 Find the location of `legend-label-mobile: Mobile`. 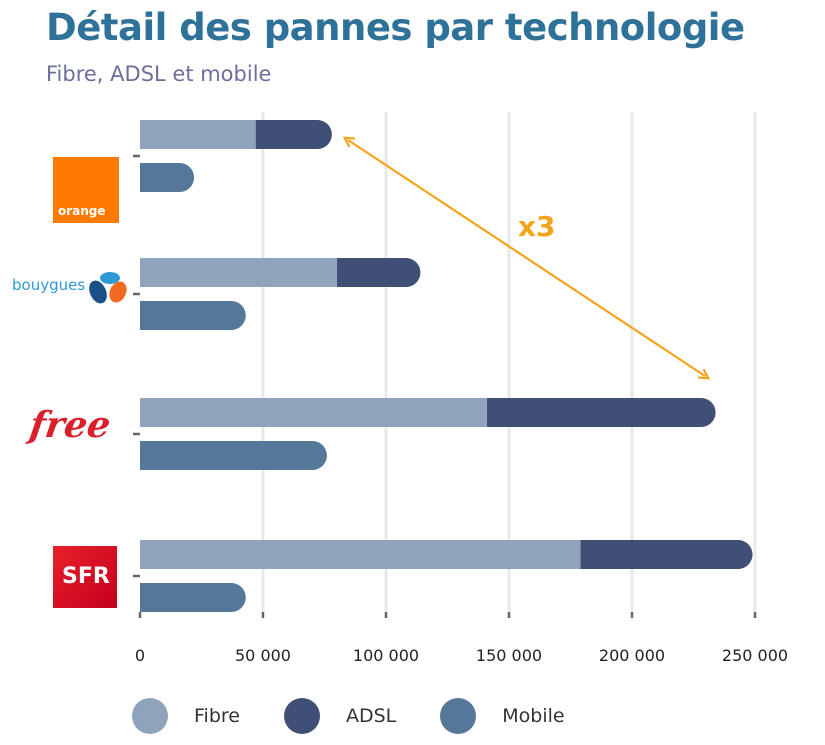

legend-label-mobile: Mobile is located at coordinates (533, 716).